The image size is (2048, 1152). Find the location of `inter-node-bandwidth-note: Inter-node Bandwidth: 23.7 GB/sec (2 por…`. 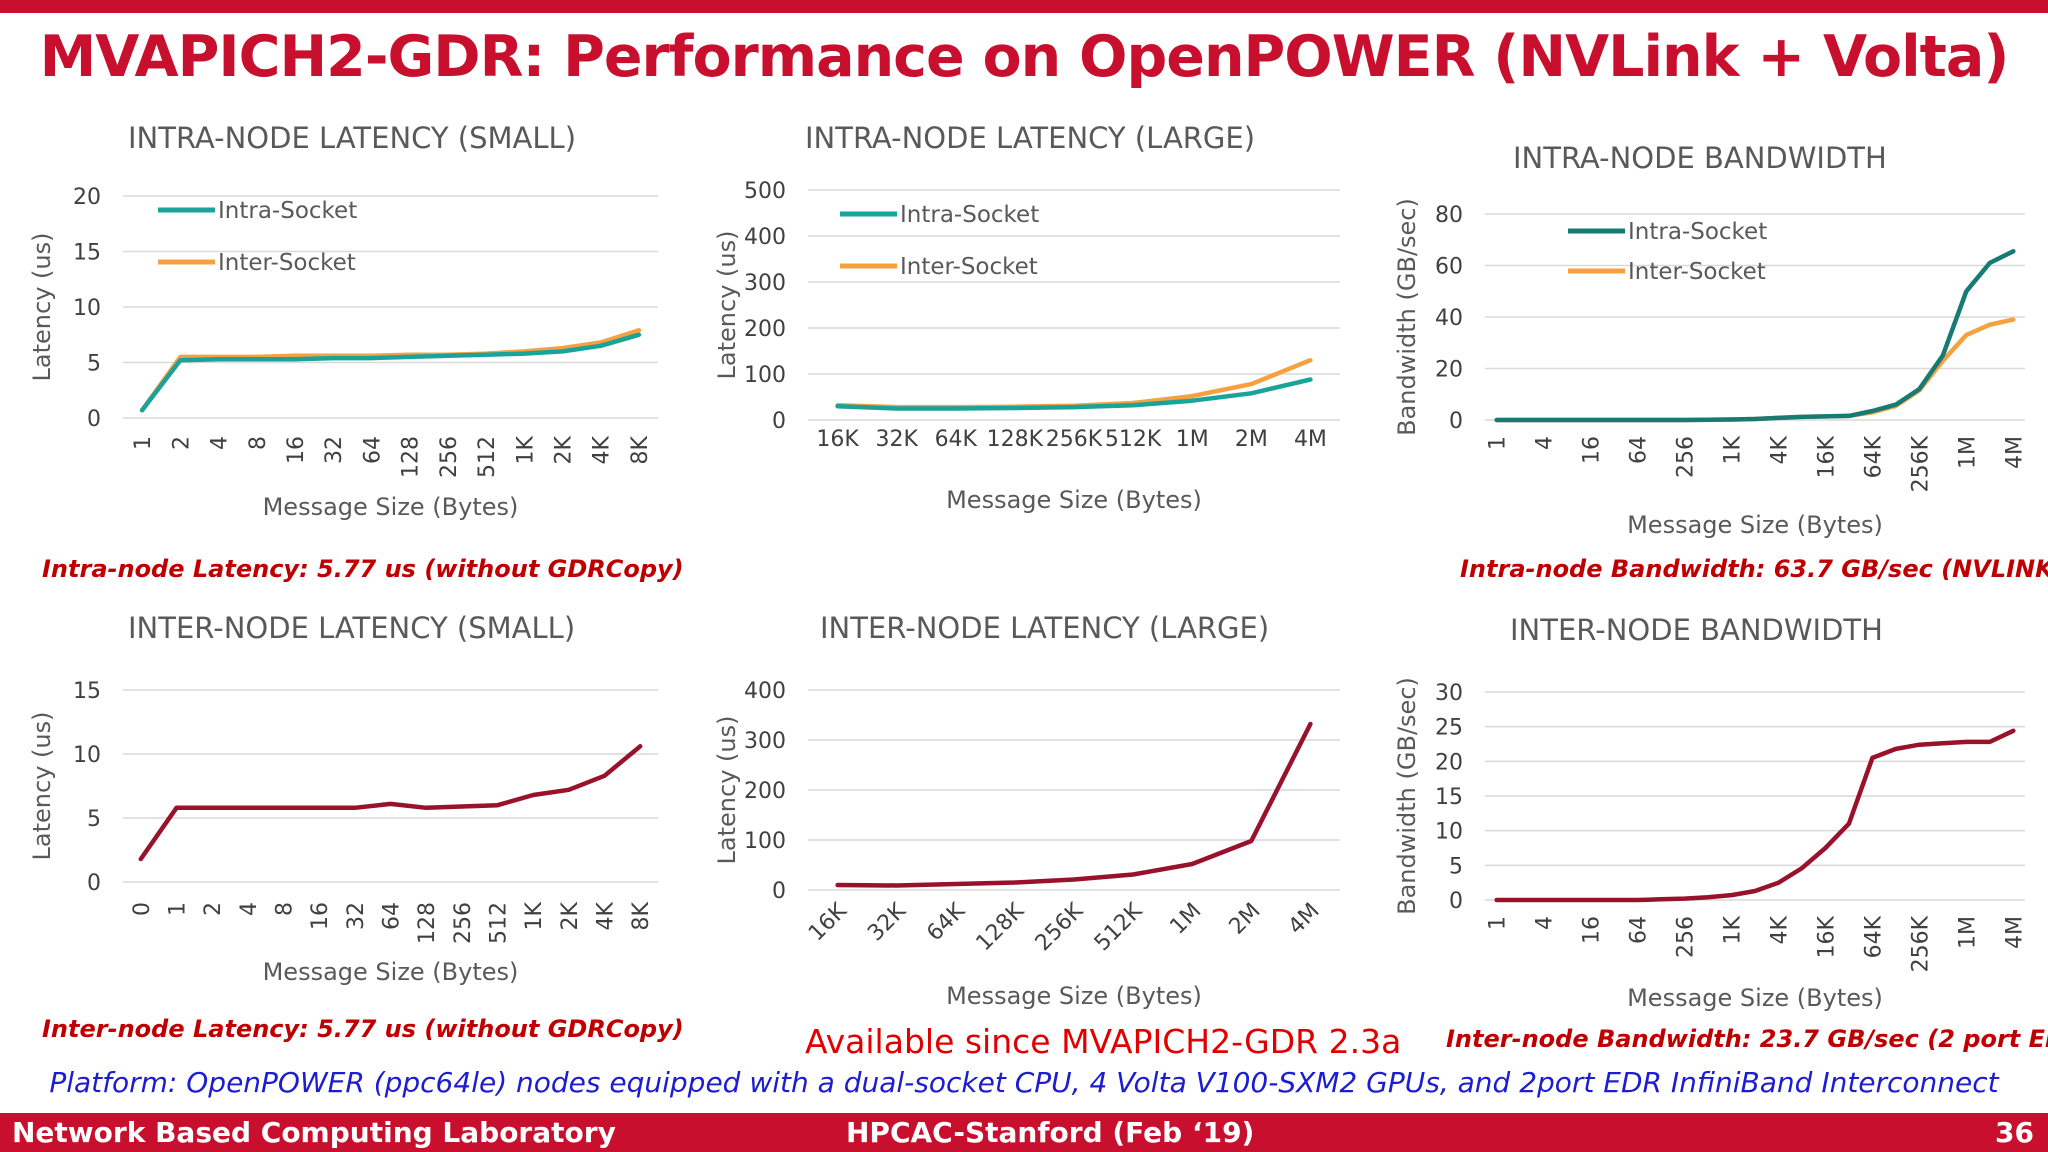

inter-node-bandwidth-note: Inter-node Bandwidth: 23.7 GB/sec (2 por… is located at coordinates (1747, 1039).